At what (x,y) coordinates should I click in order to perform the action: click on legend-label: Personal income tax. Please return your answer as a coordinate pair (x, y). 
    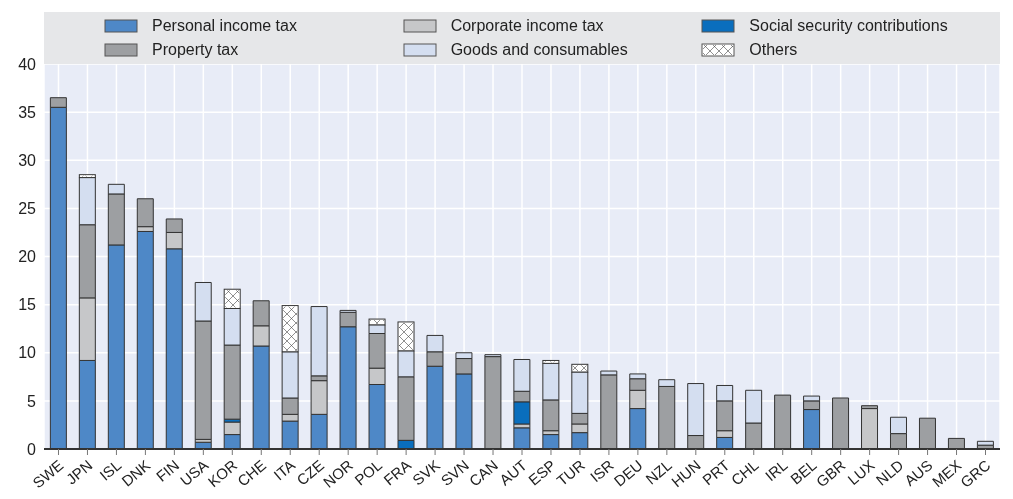
    Looking at the image, I should click on (224, 26).